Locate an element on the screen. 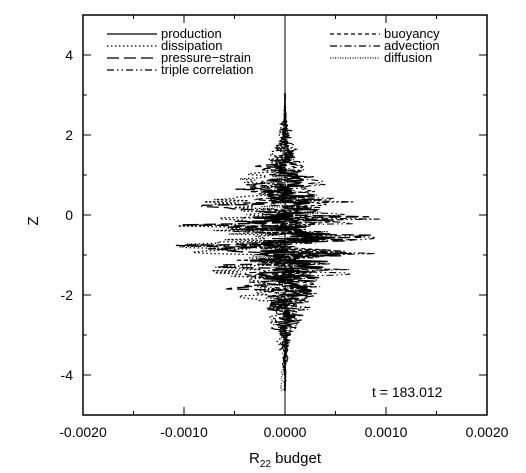 This screenshot has width=526, height=473. x-axis-title-main: R is located at coordinates (254, 458).